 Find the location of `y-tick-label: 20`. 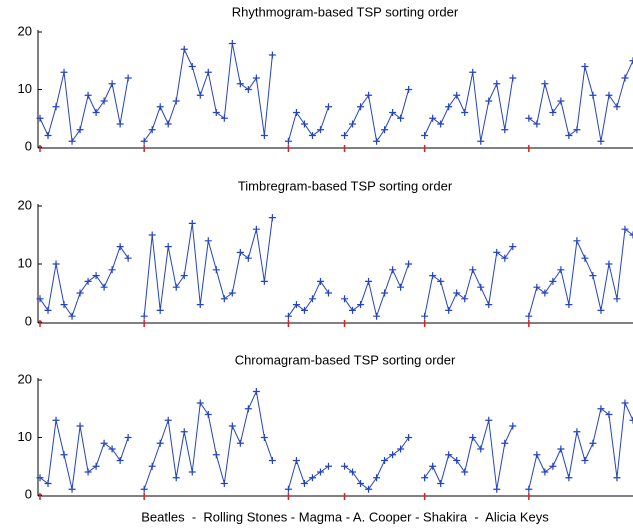

y-tick-label: 20 is located at coordinates (25, 204).